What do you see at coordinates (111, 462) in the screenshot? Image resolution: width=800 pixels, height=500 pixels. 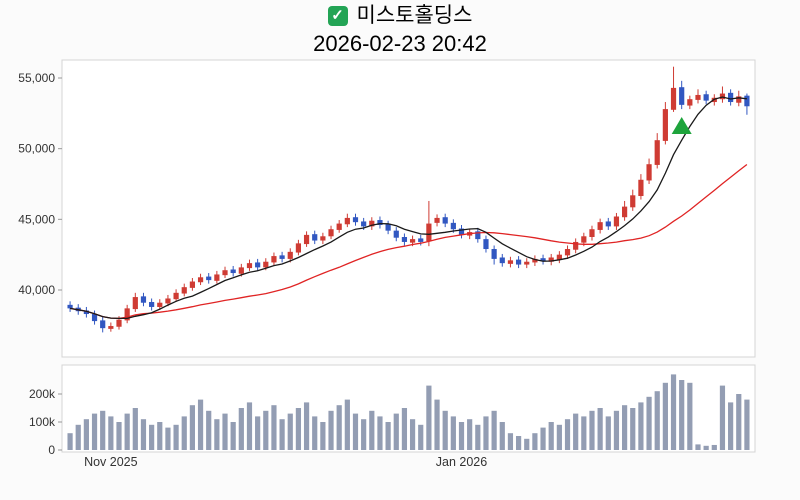 I see `x-tick-label: Nov 2025` at bounding box center [111, 462].